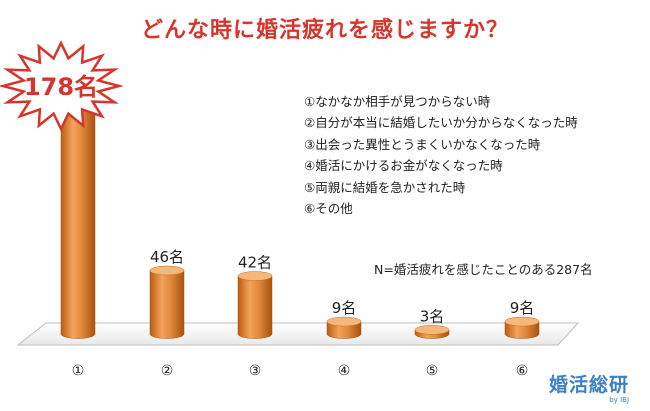 Image resolution: width=650 pixels, height=411 pixels. Describe the element at coordinates (422, 144) in the screenshot. I see `legend-item: ③出会った異性とうまくいかなくなった時` at that location.